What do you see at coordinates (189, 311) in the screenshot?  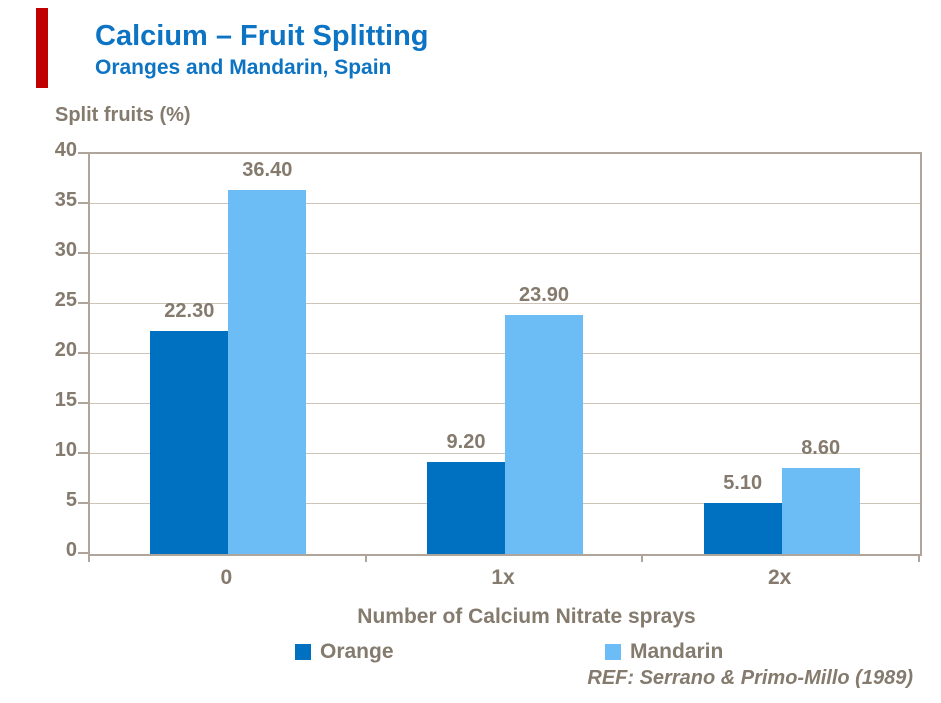 I see `value-label: 22.30` at bounding box center [189, 311].